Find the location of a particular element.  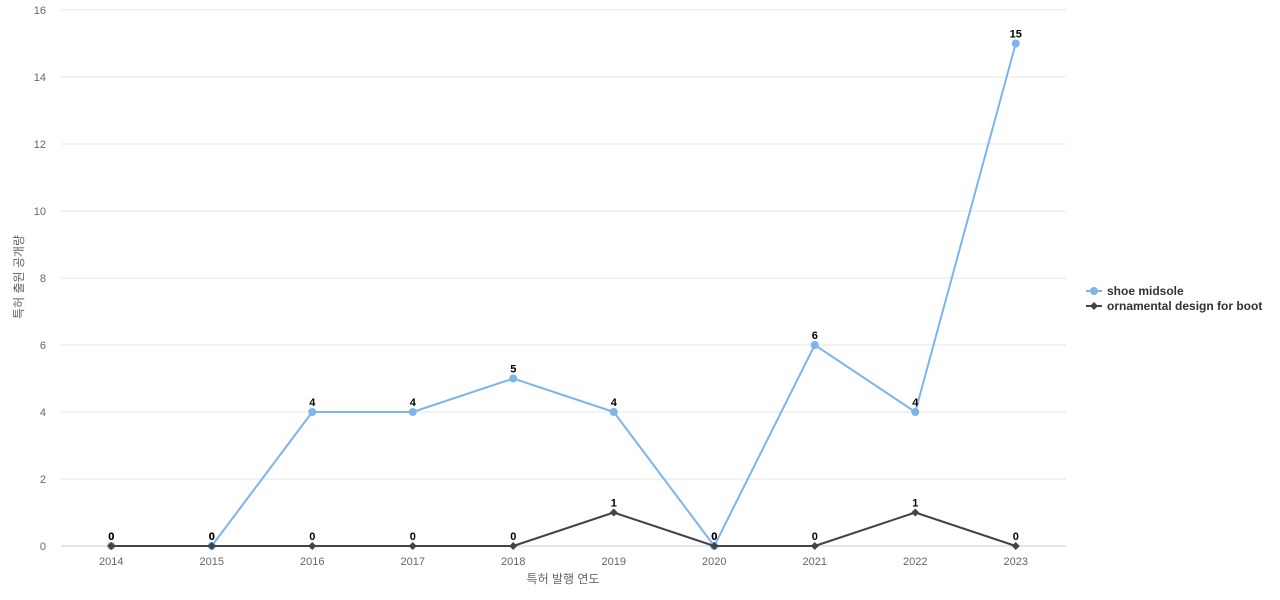

y-tick-label: 8 is located at coordinates (43, 279).